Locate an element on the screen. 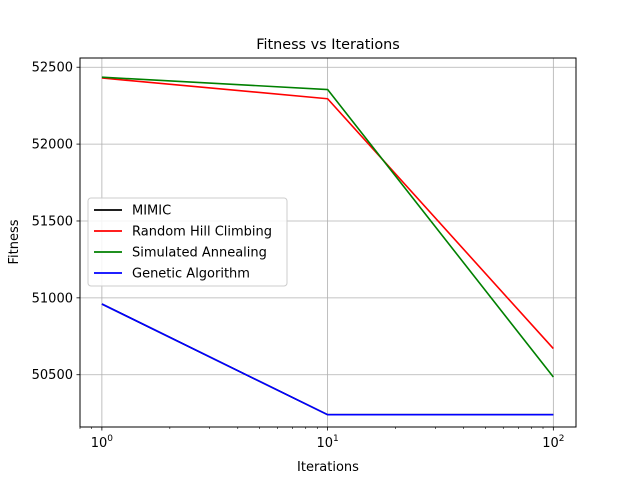 Image resolution: width=640 pixels, height=485 pixels. x-axis-label: Iterations is located at coordinates (328, 467).